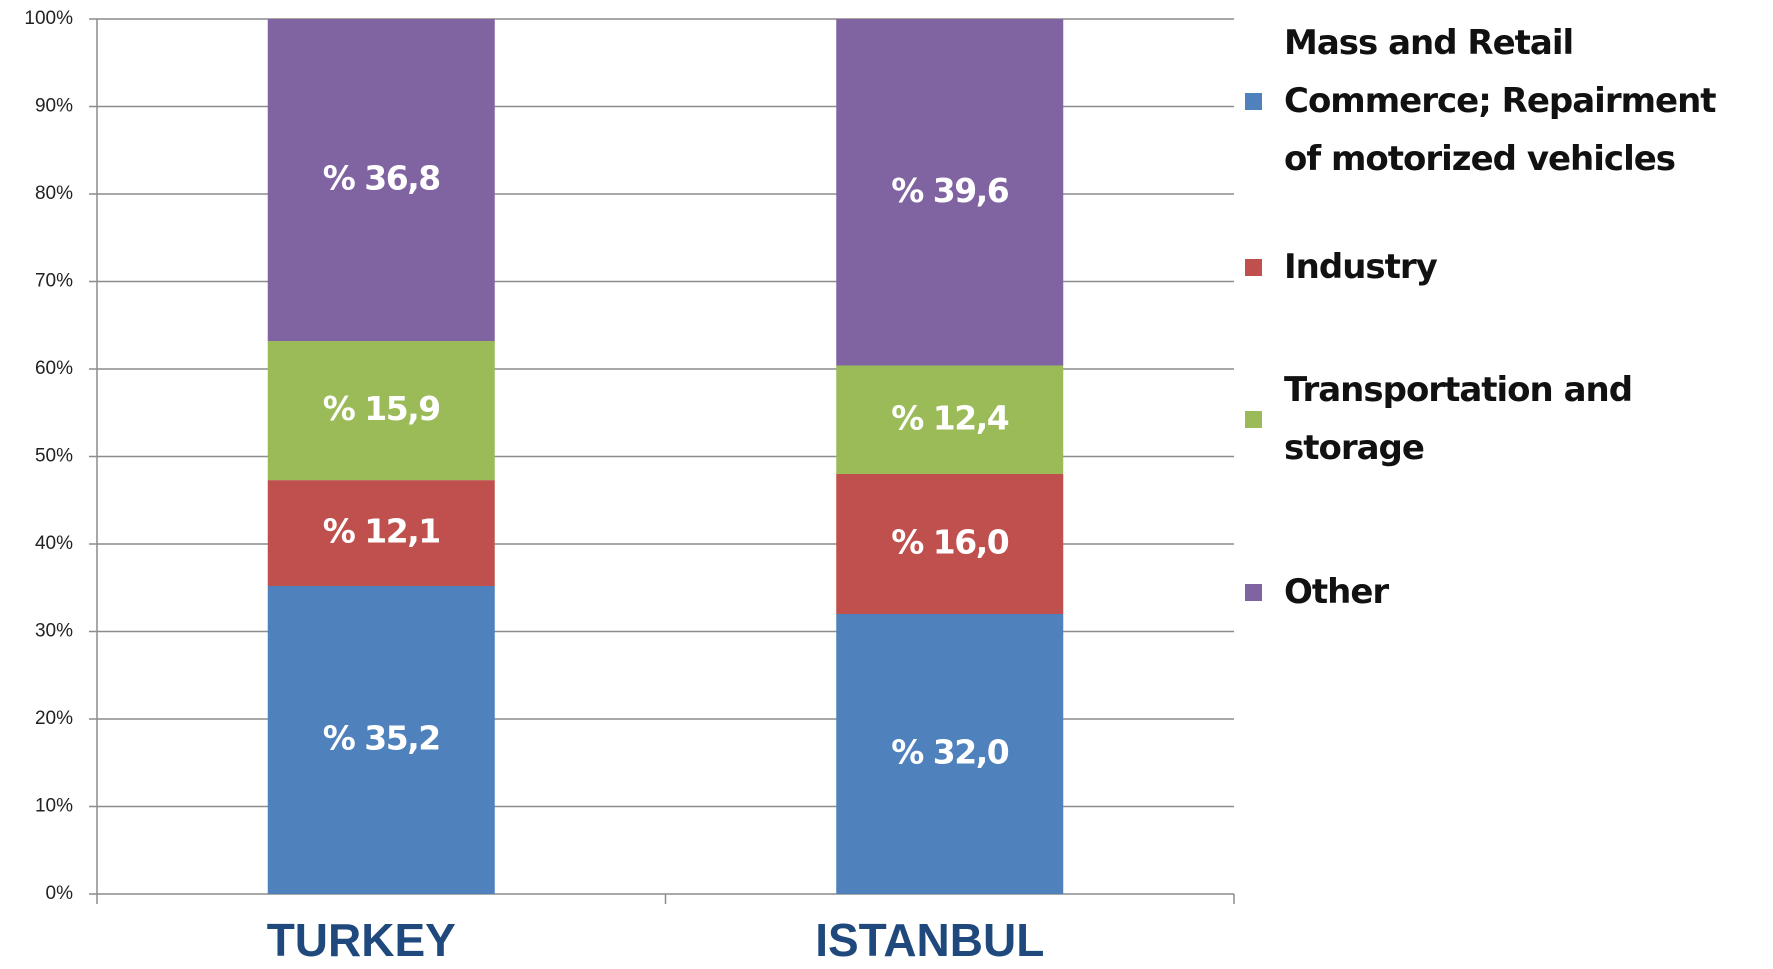  What do you see at coordinates (54, 631) in the screenshot?
I see `y-tick-label: 30%` at bounding box center [54, 631].